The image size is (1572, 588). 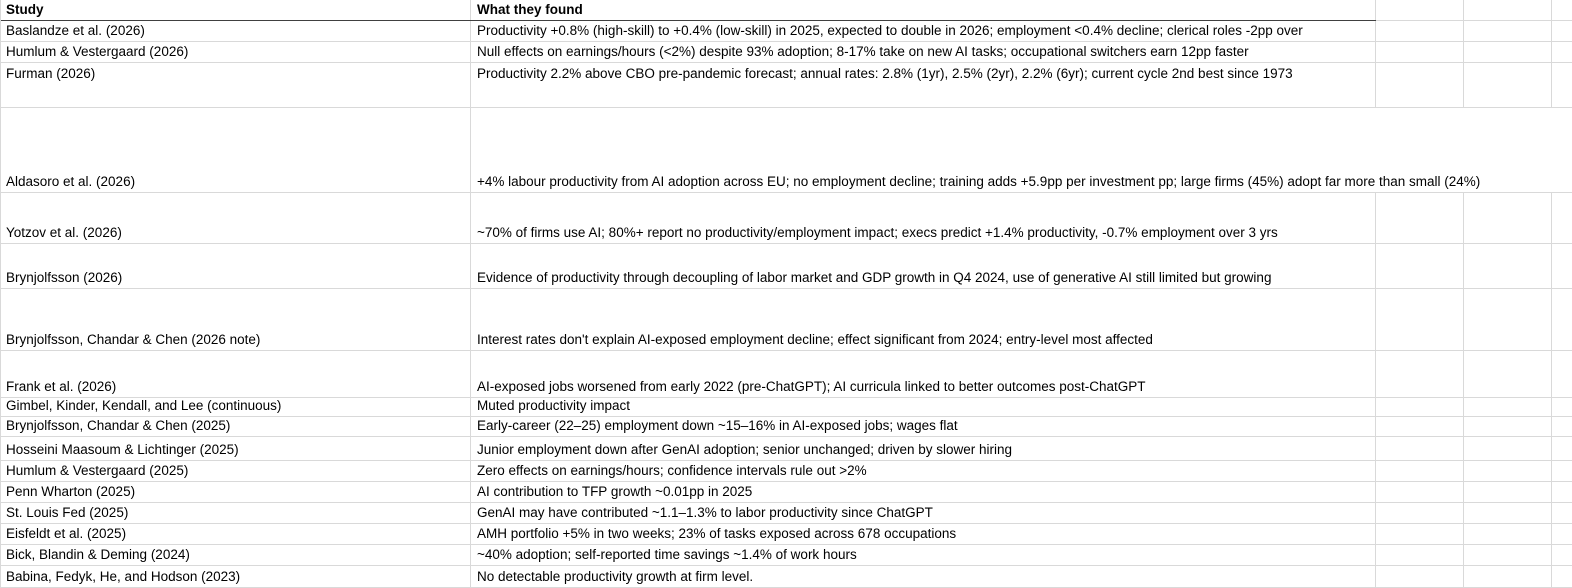 I want to click on study-cell: Frank et al. (2026), so click(x=236, y=374).